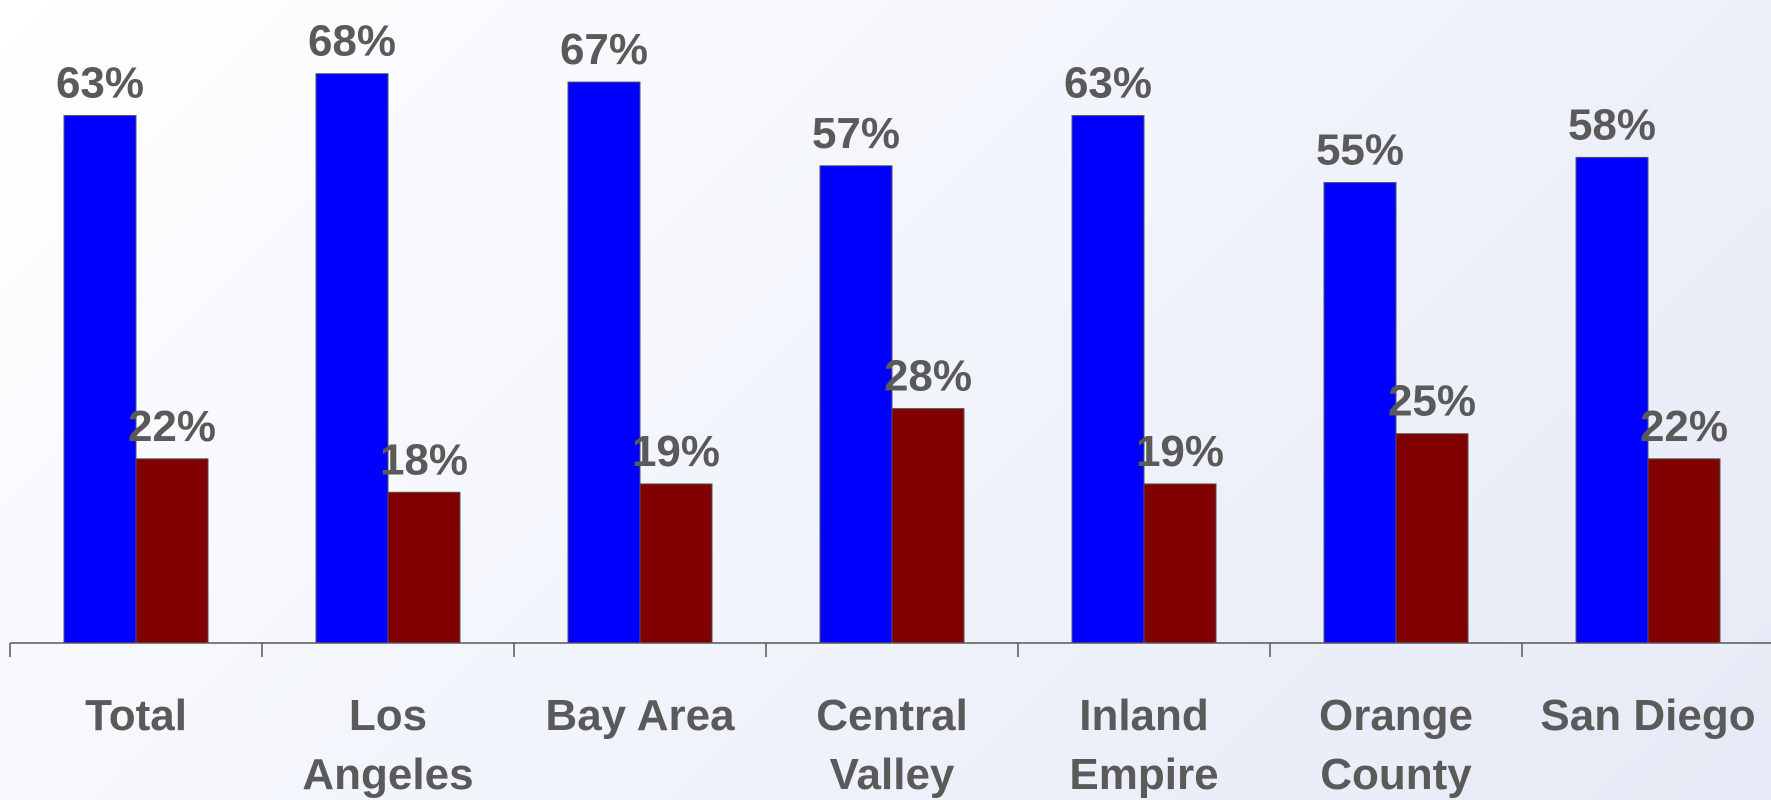  I want to click on category-label-line: Empire, so click(1143, 774).